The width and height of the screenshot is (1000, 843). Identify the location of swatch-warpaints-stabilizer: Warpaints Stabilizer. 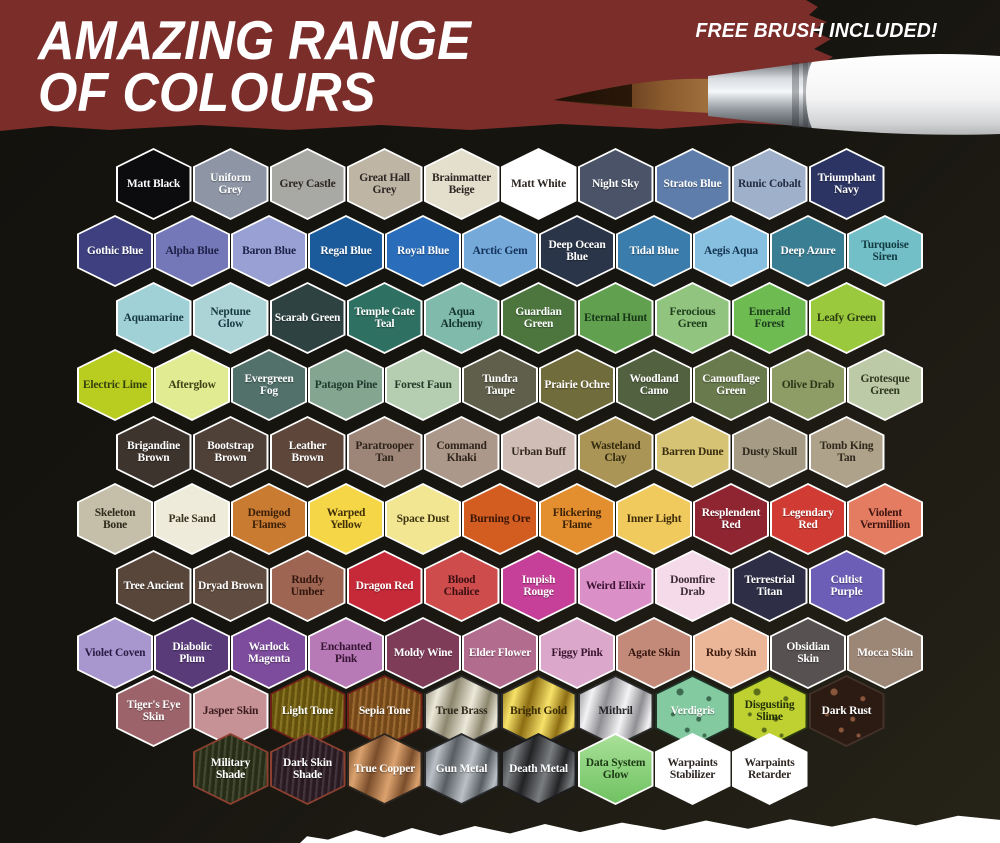
(692, 769).